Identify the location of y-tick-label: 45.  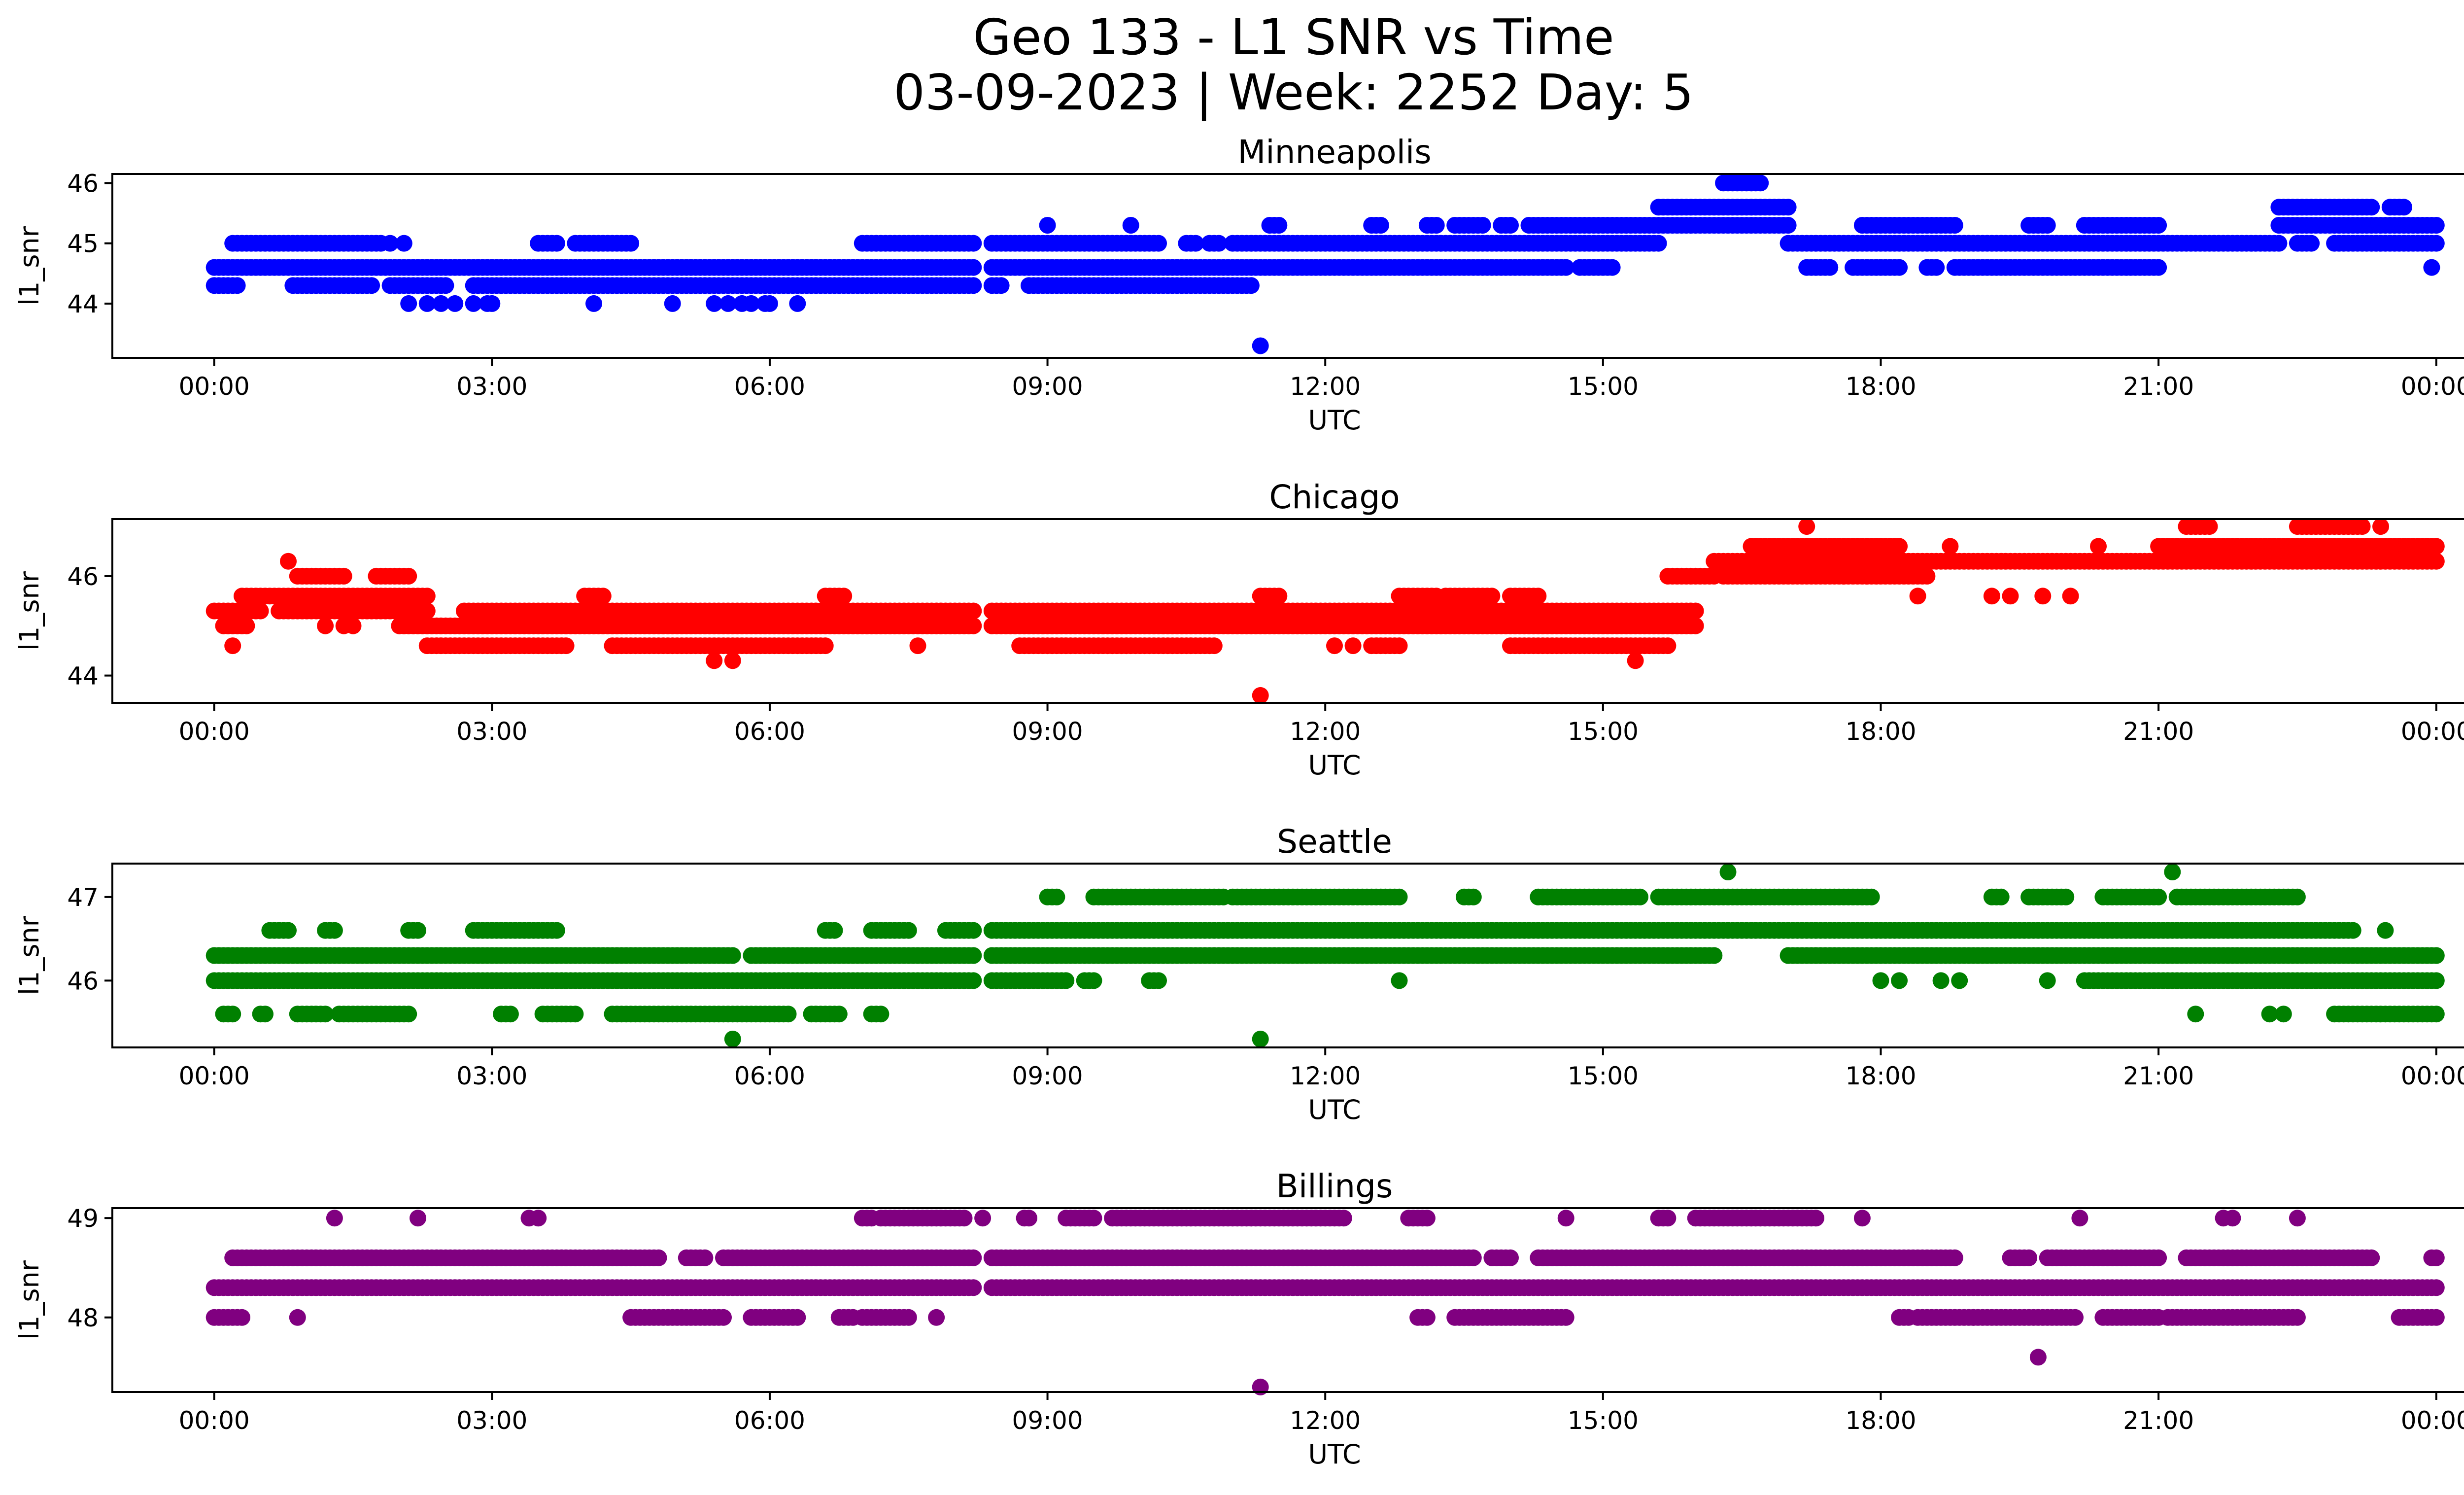
(83, 244).